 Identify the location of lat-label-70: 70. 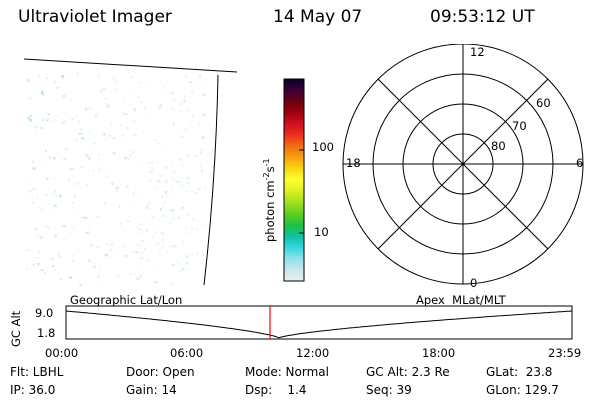
(519, 126).